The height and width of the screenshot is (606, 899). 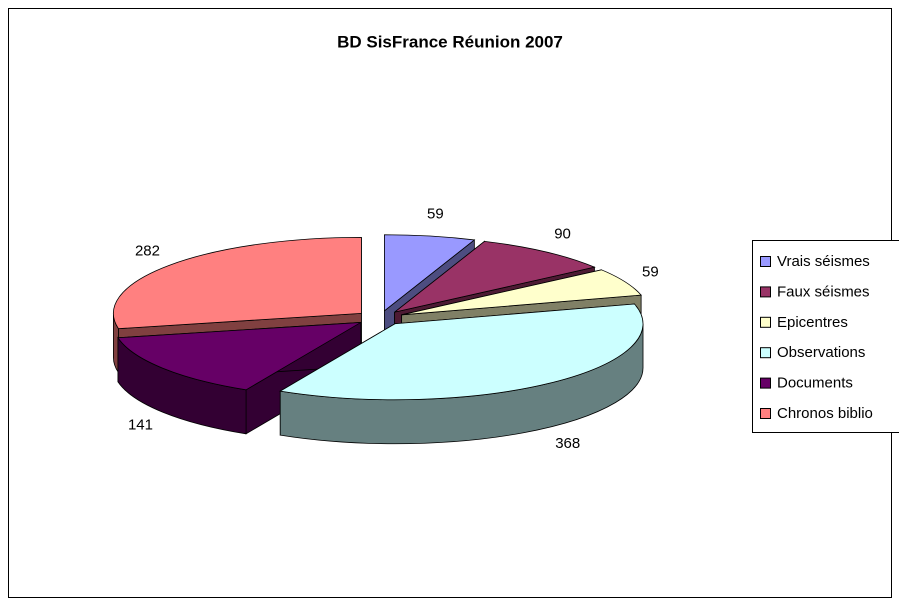 I want to click on chart-title: BD SisFrance Réunion 2007, so click(x=450, y=41).